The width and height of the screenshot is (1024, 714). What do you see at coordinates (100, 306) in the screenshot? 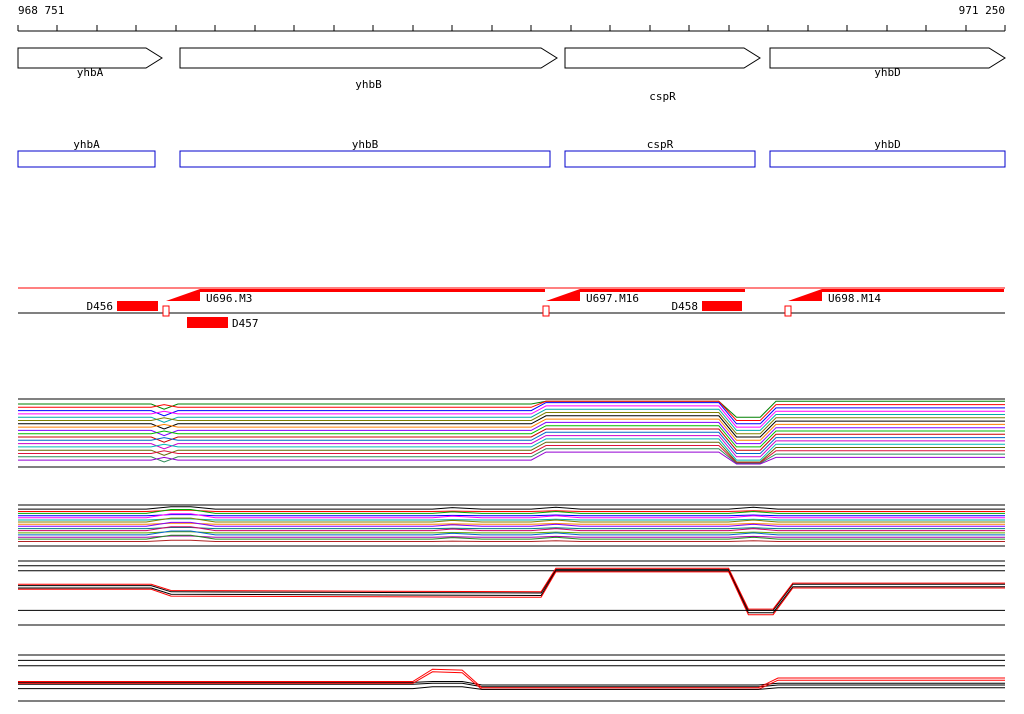
I see `probe-box-label: D456` at bounding box center [100, 306].